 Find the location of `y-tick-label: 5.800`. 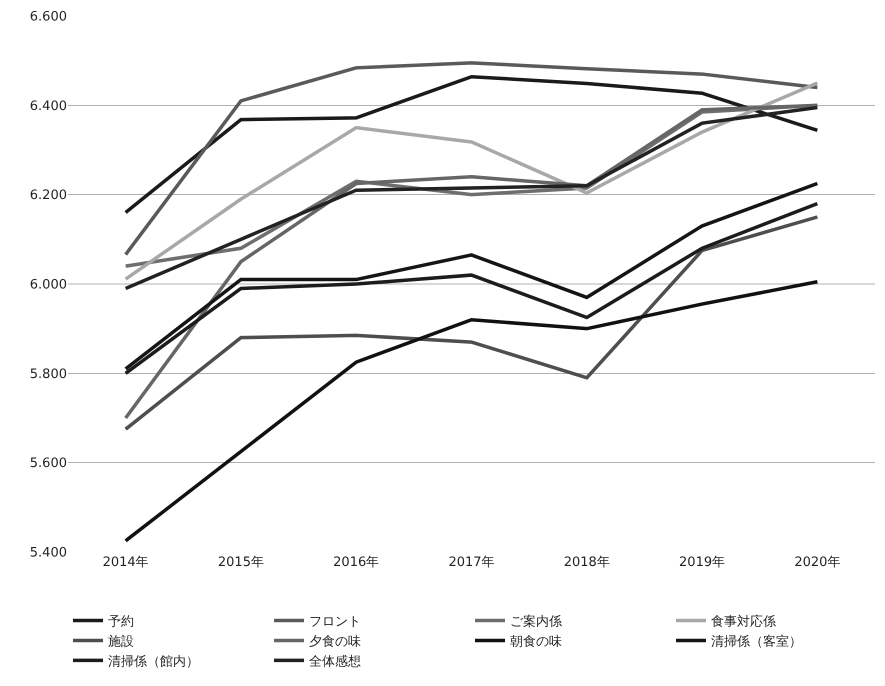

y-tick-label: 5.800 is located at coordinates (48, 374).